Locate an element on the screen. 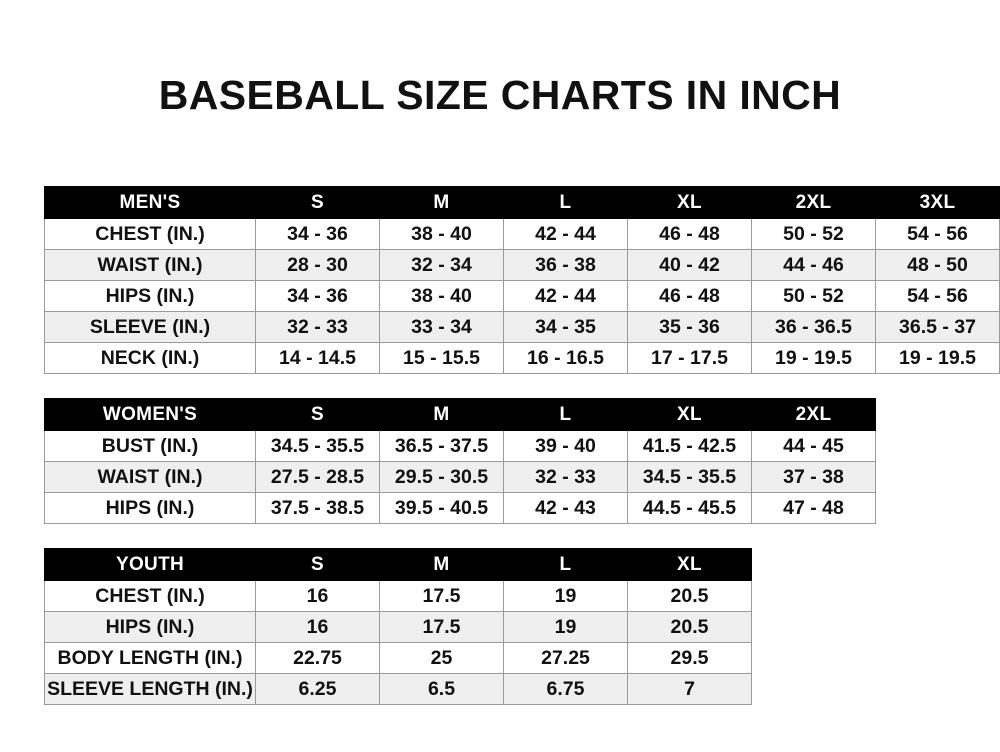  womens-size-header-2xl: 2XL is located at coordinates (813, 414).